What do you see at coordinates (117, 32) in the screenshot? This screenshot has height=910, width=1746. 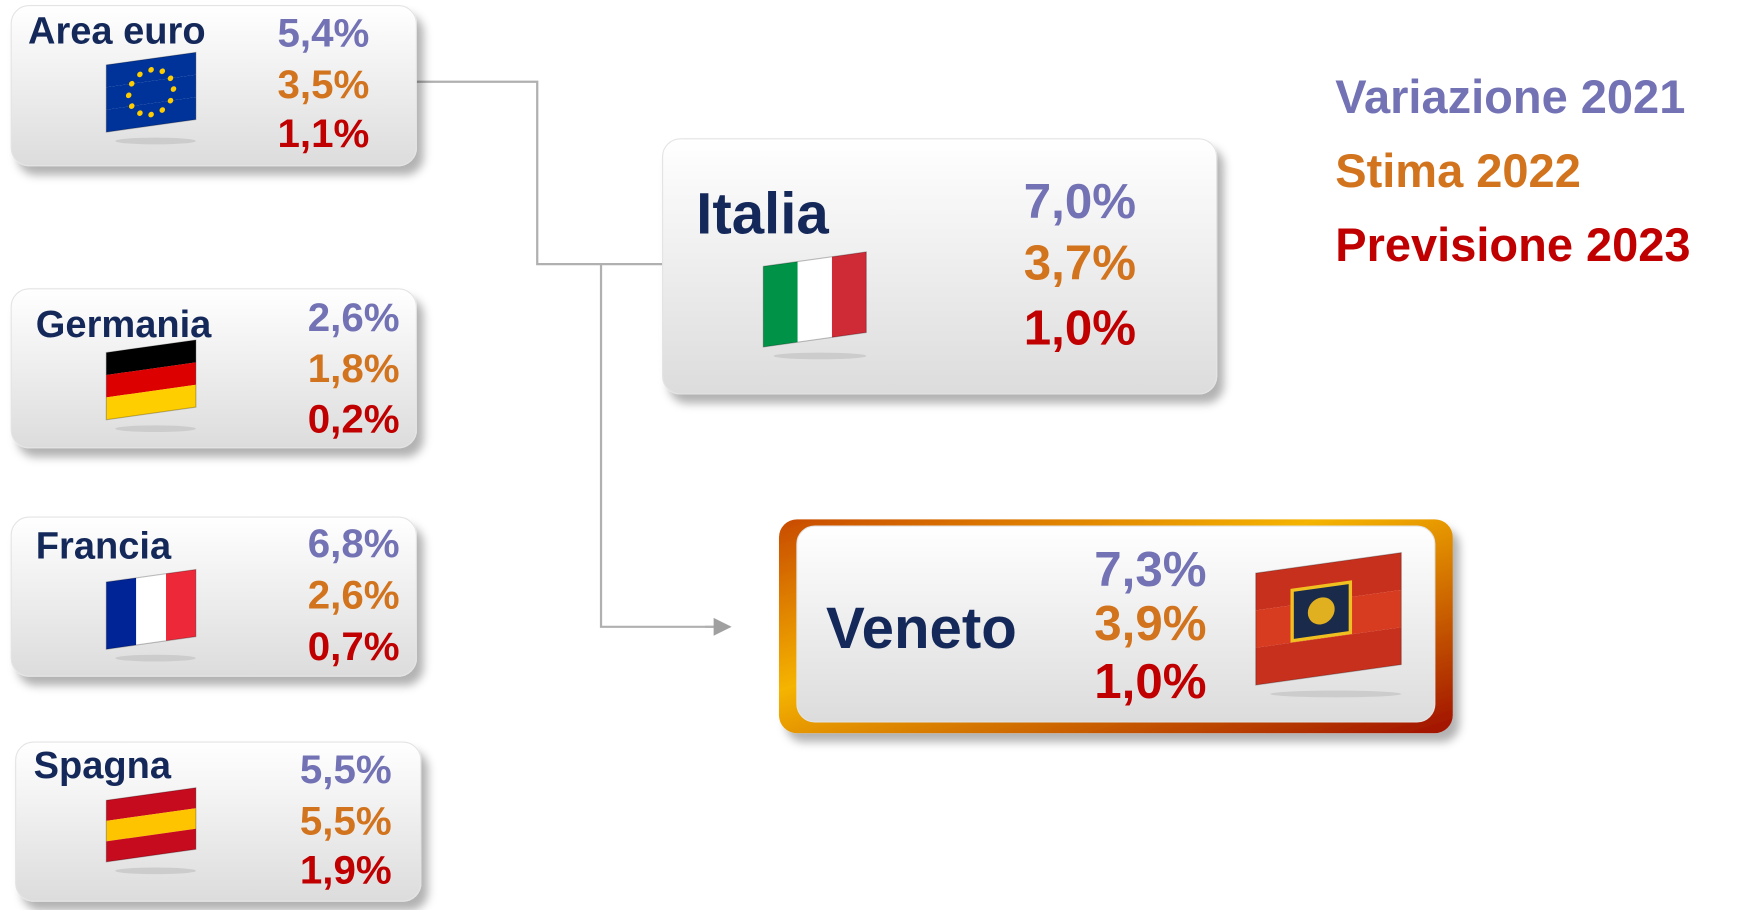 I see `node-label: Area euro` at bounding box center [117, 32].